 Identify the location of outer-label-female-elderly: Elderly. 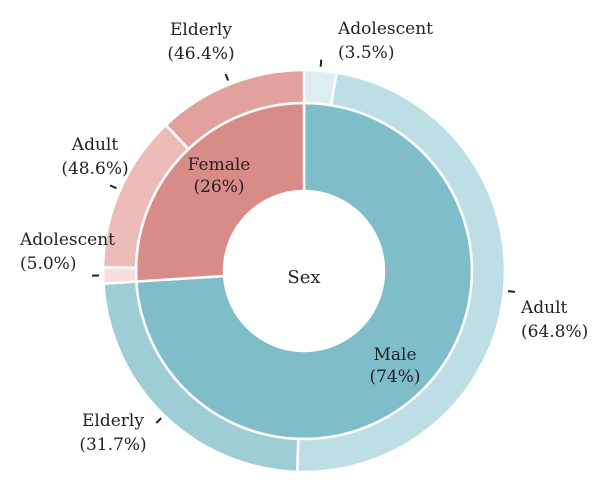
(201, 30).